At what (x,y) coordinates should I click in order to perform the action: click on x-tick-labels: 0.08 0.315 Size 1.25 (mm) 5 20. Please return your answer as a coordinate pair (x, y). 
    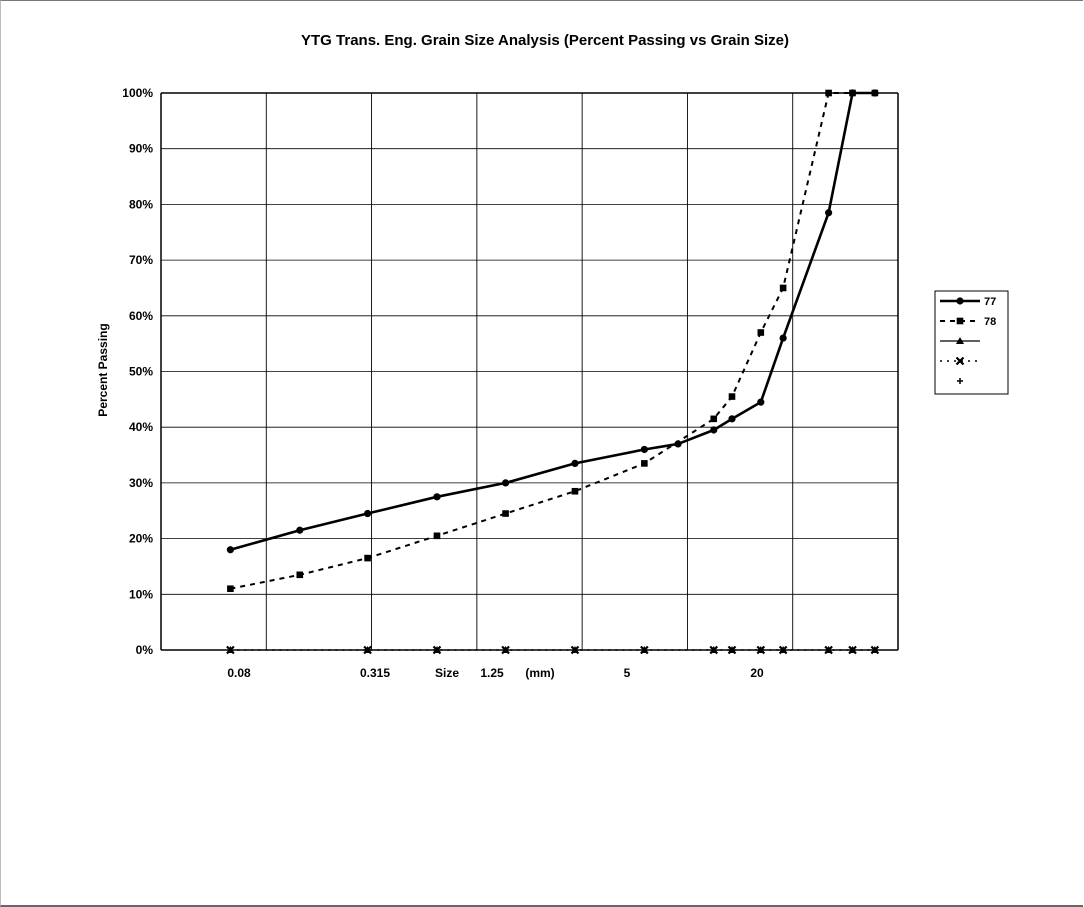
    Looking at the image, I should click on (495, 673).